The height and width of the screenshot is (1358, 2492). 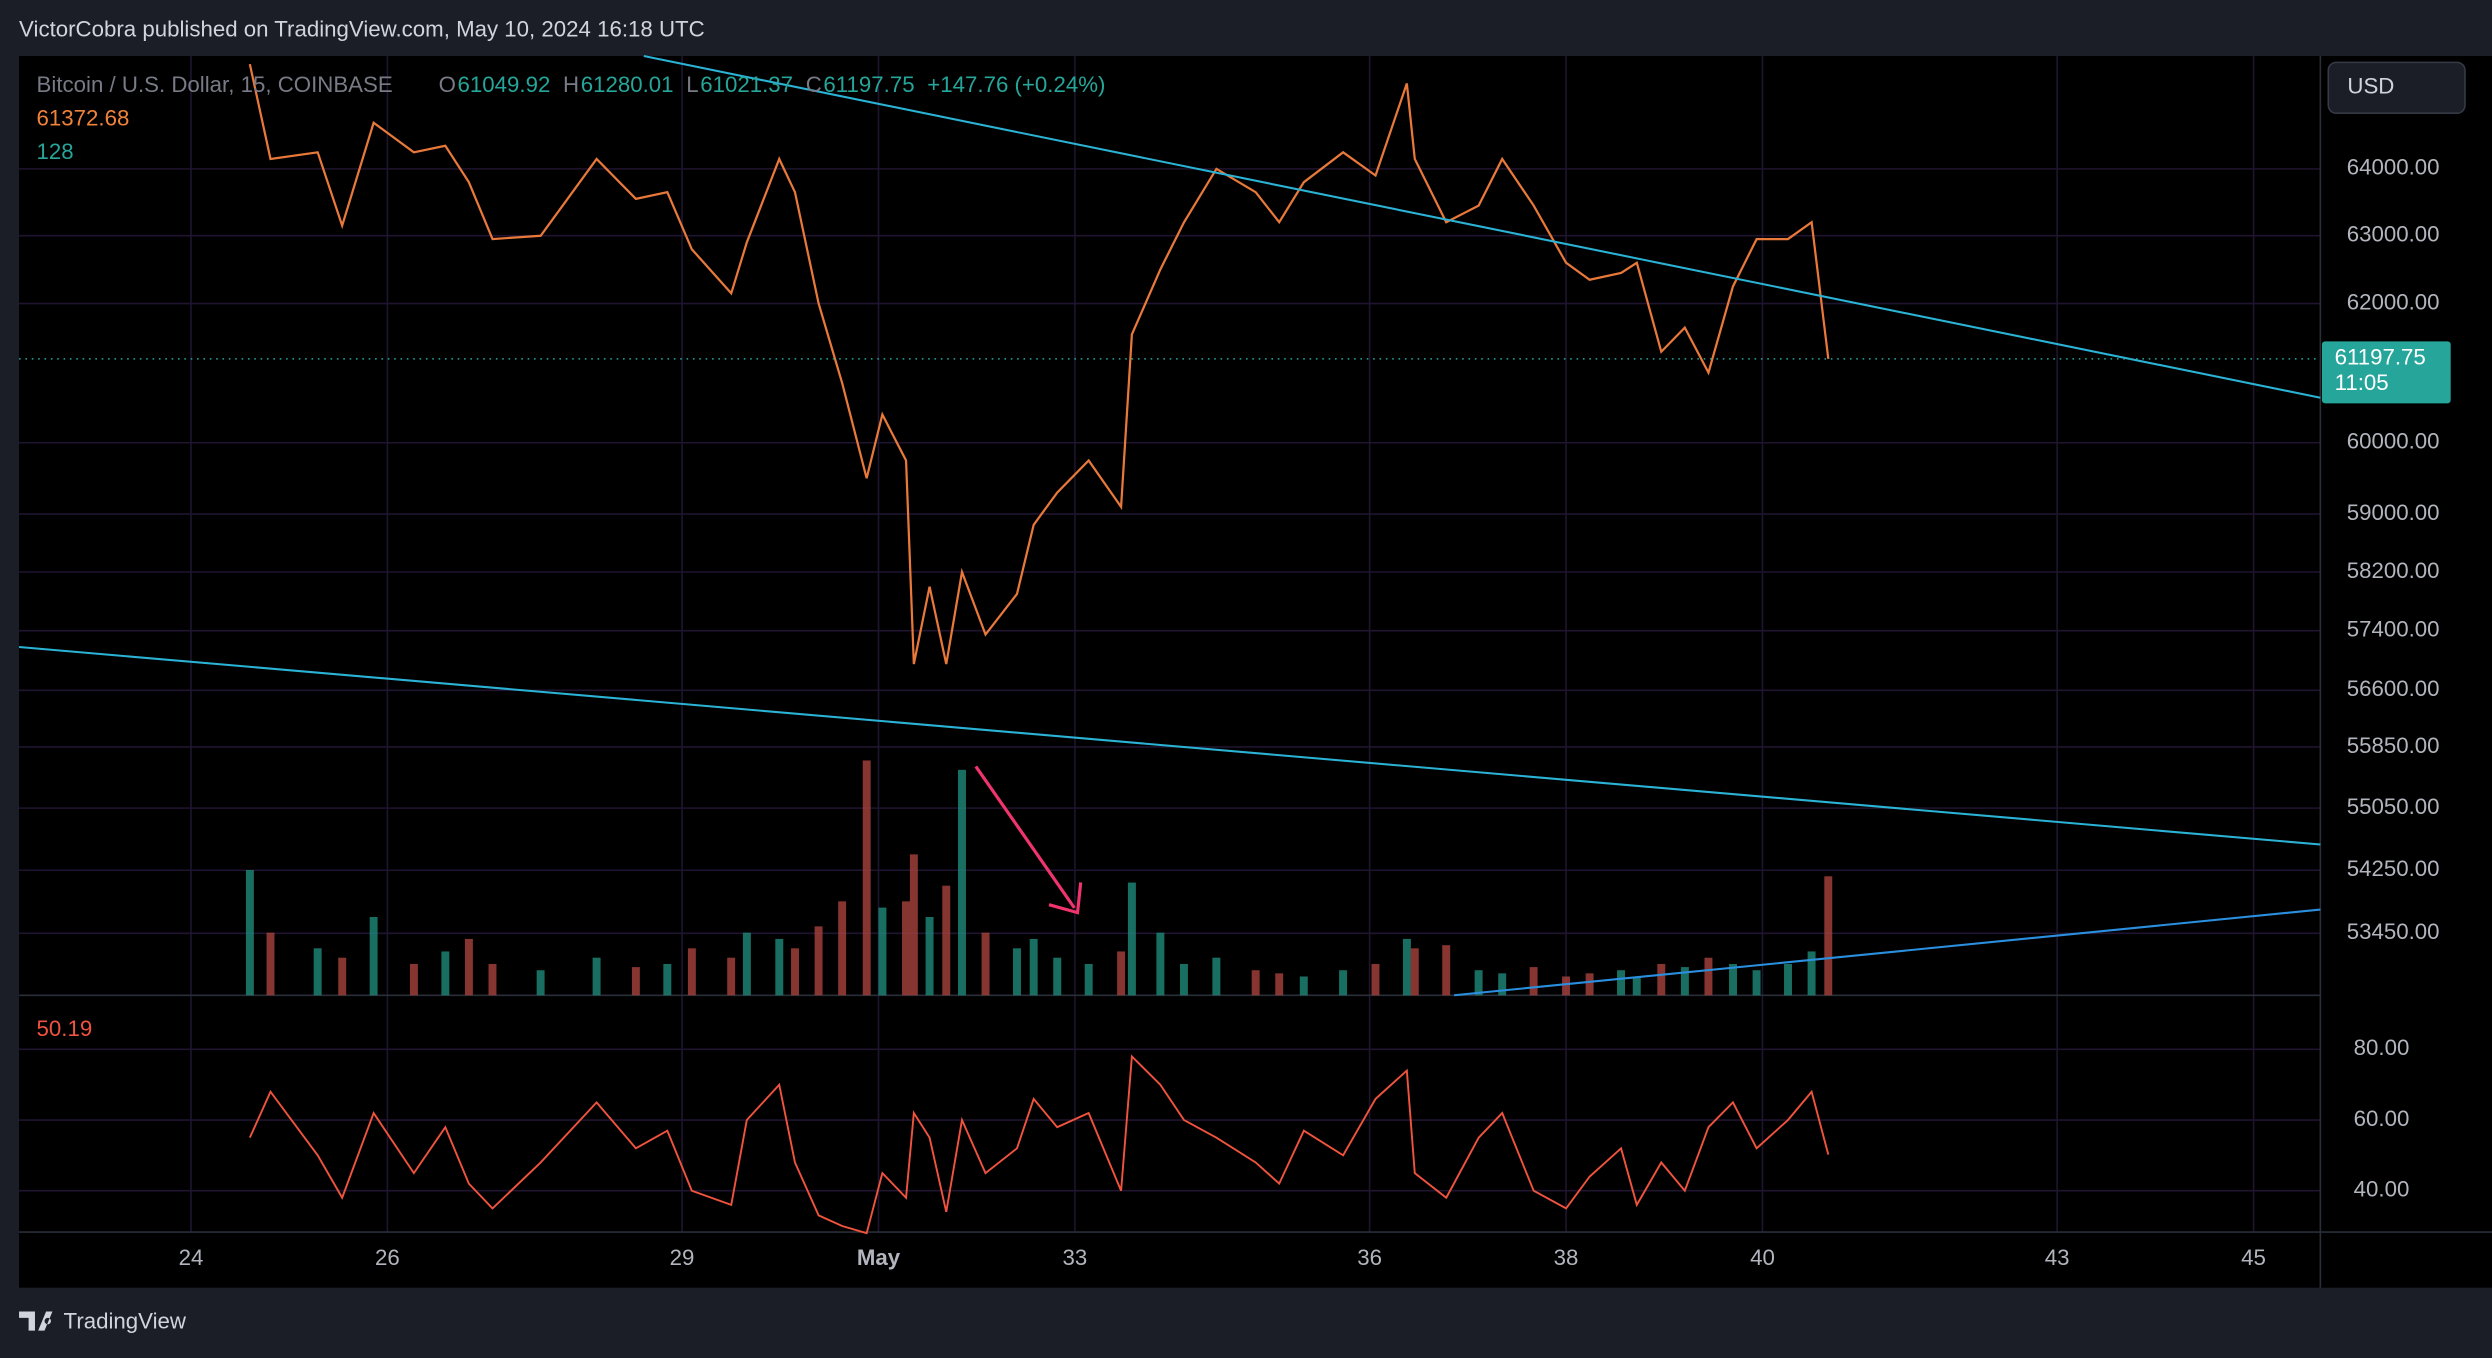 I want to click on x-tick-label: 45, so click(x=2253, y=1257).